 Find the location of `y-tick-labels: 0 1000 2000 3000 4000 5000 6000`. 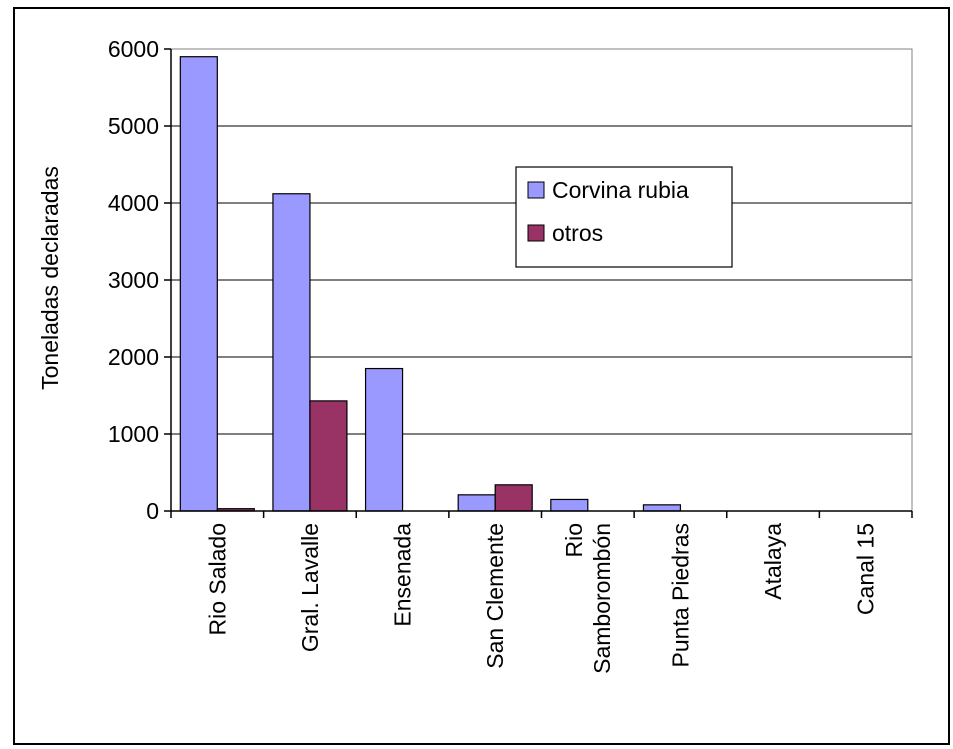

y-tick-labels: 0 1000 2000 3000 4000 5000 6000 is located at coordinates (133, 280).